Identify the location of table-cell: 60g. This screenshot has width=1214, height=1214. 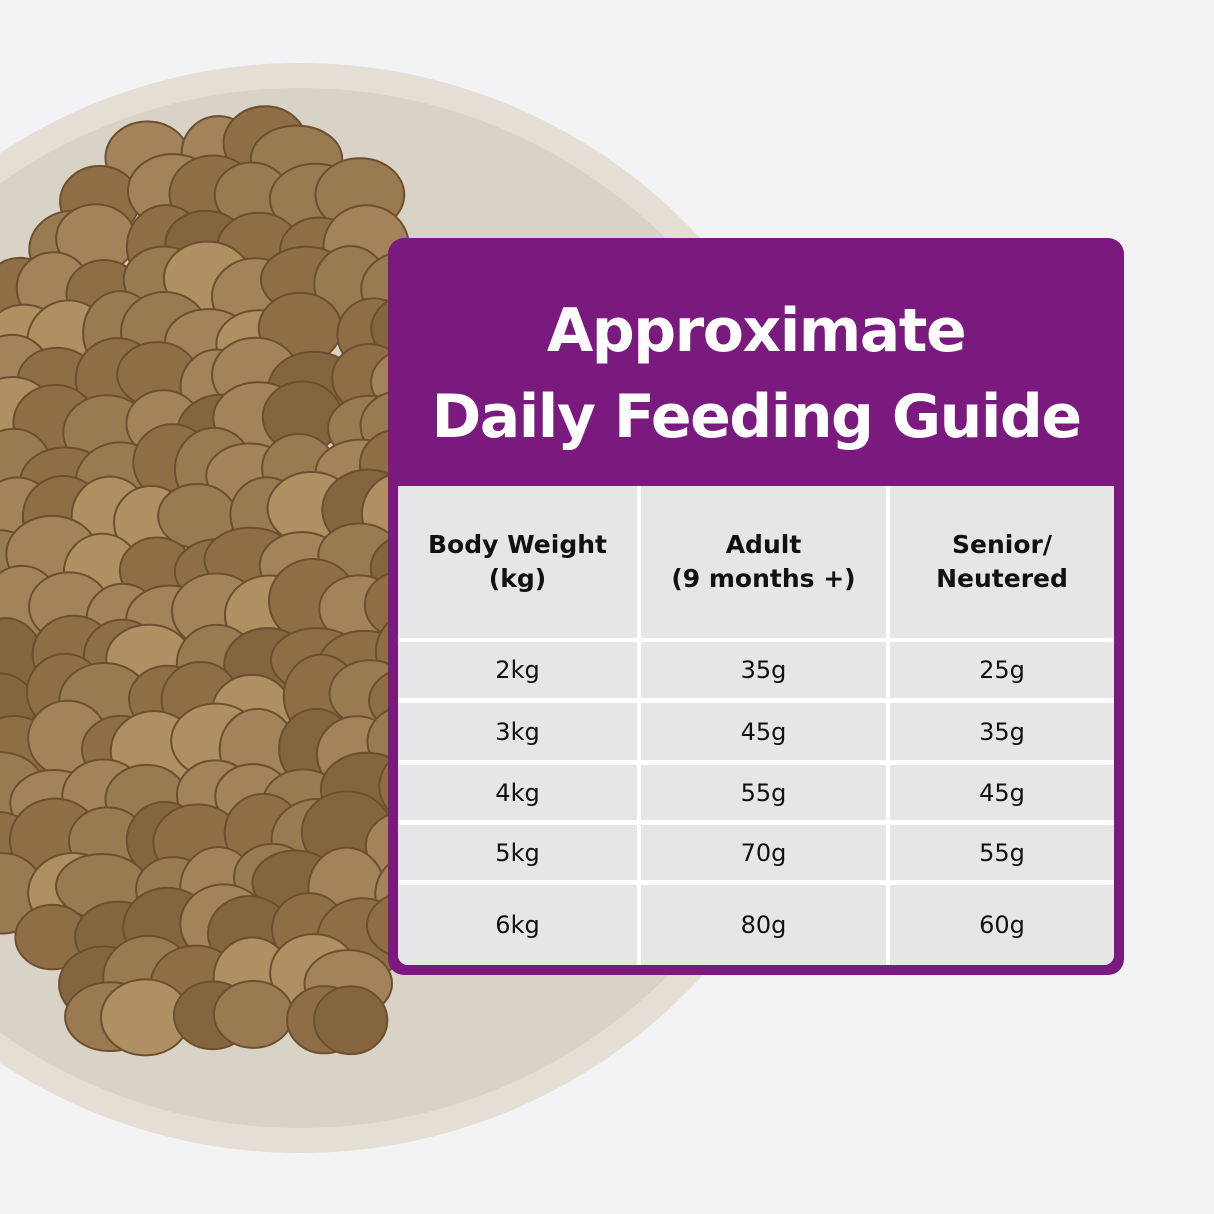
(1002, 925).